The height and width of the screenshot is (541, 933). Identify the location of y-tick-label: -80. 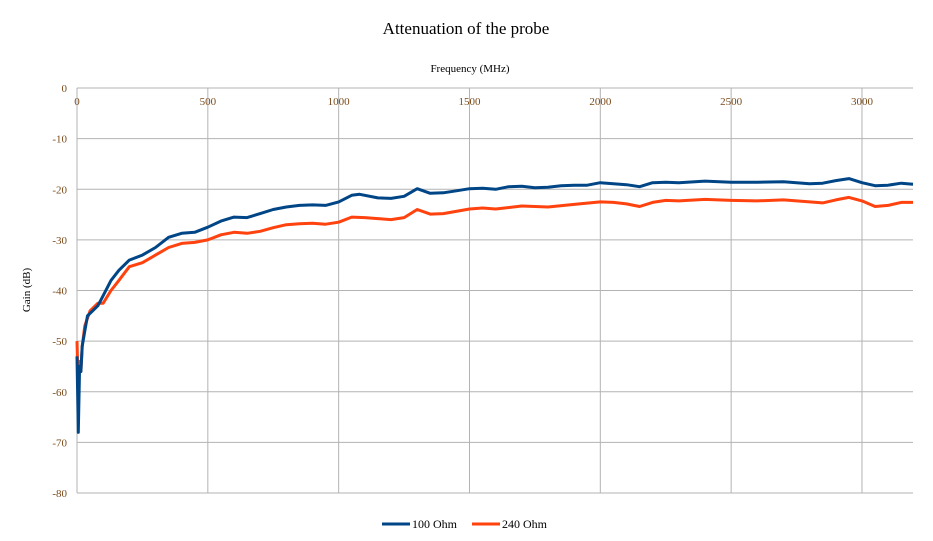
(59, 494).